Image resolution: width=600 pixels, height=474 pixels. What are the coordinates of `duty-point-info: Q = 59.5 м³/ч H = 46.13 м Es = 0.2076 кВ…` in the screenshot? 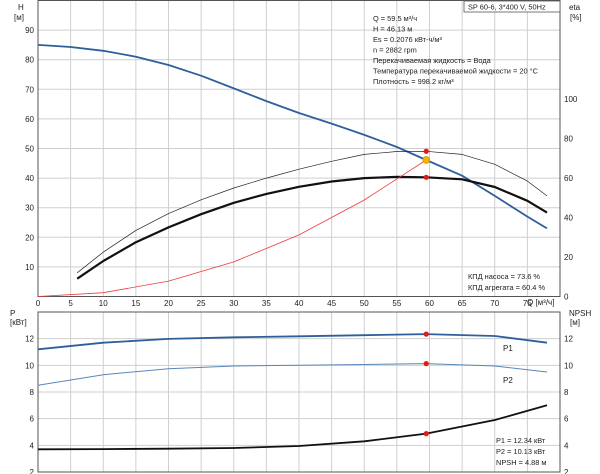 It's located at (456, 50).